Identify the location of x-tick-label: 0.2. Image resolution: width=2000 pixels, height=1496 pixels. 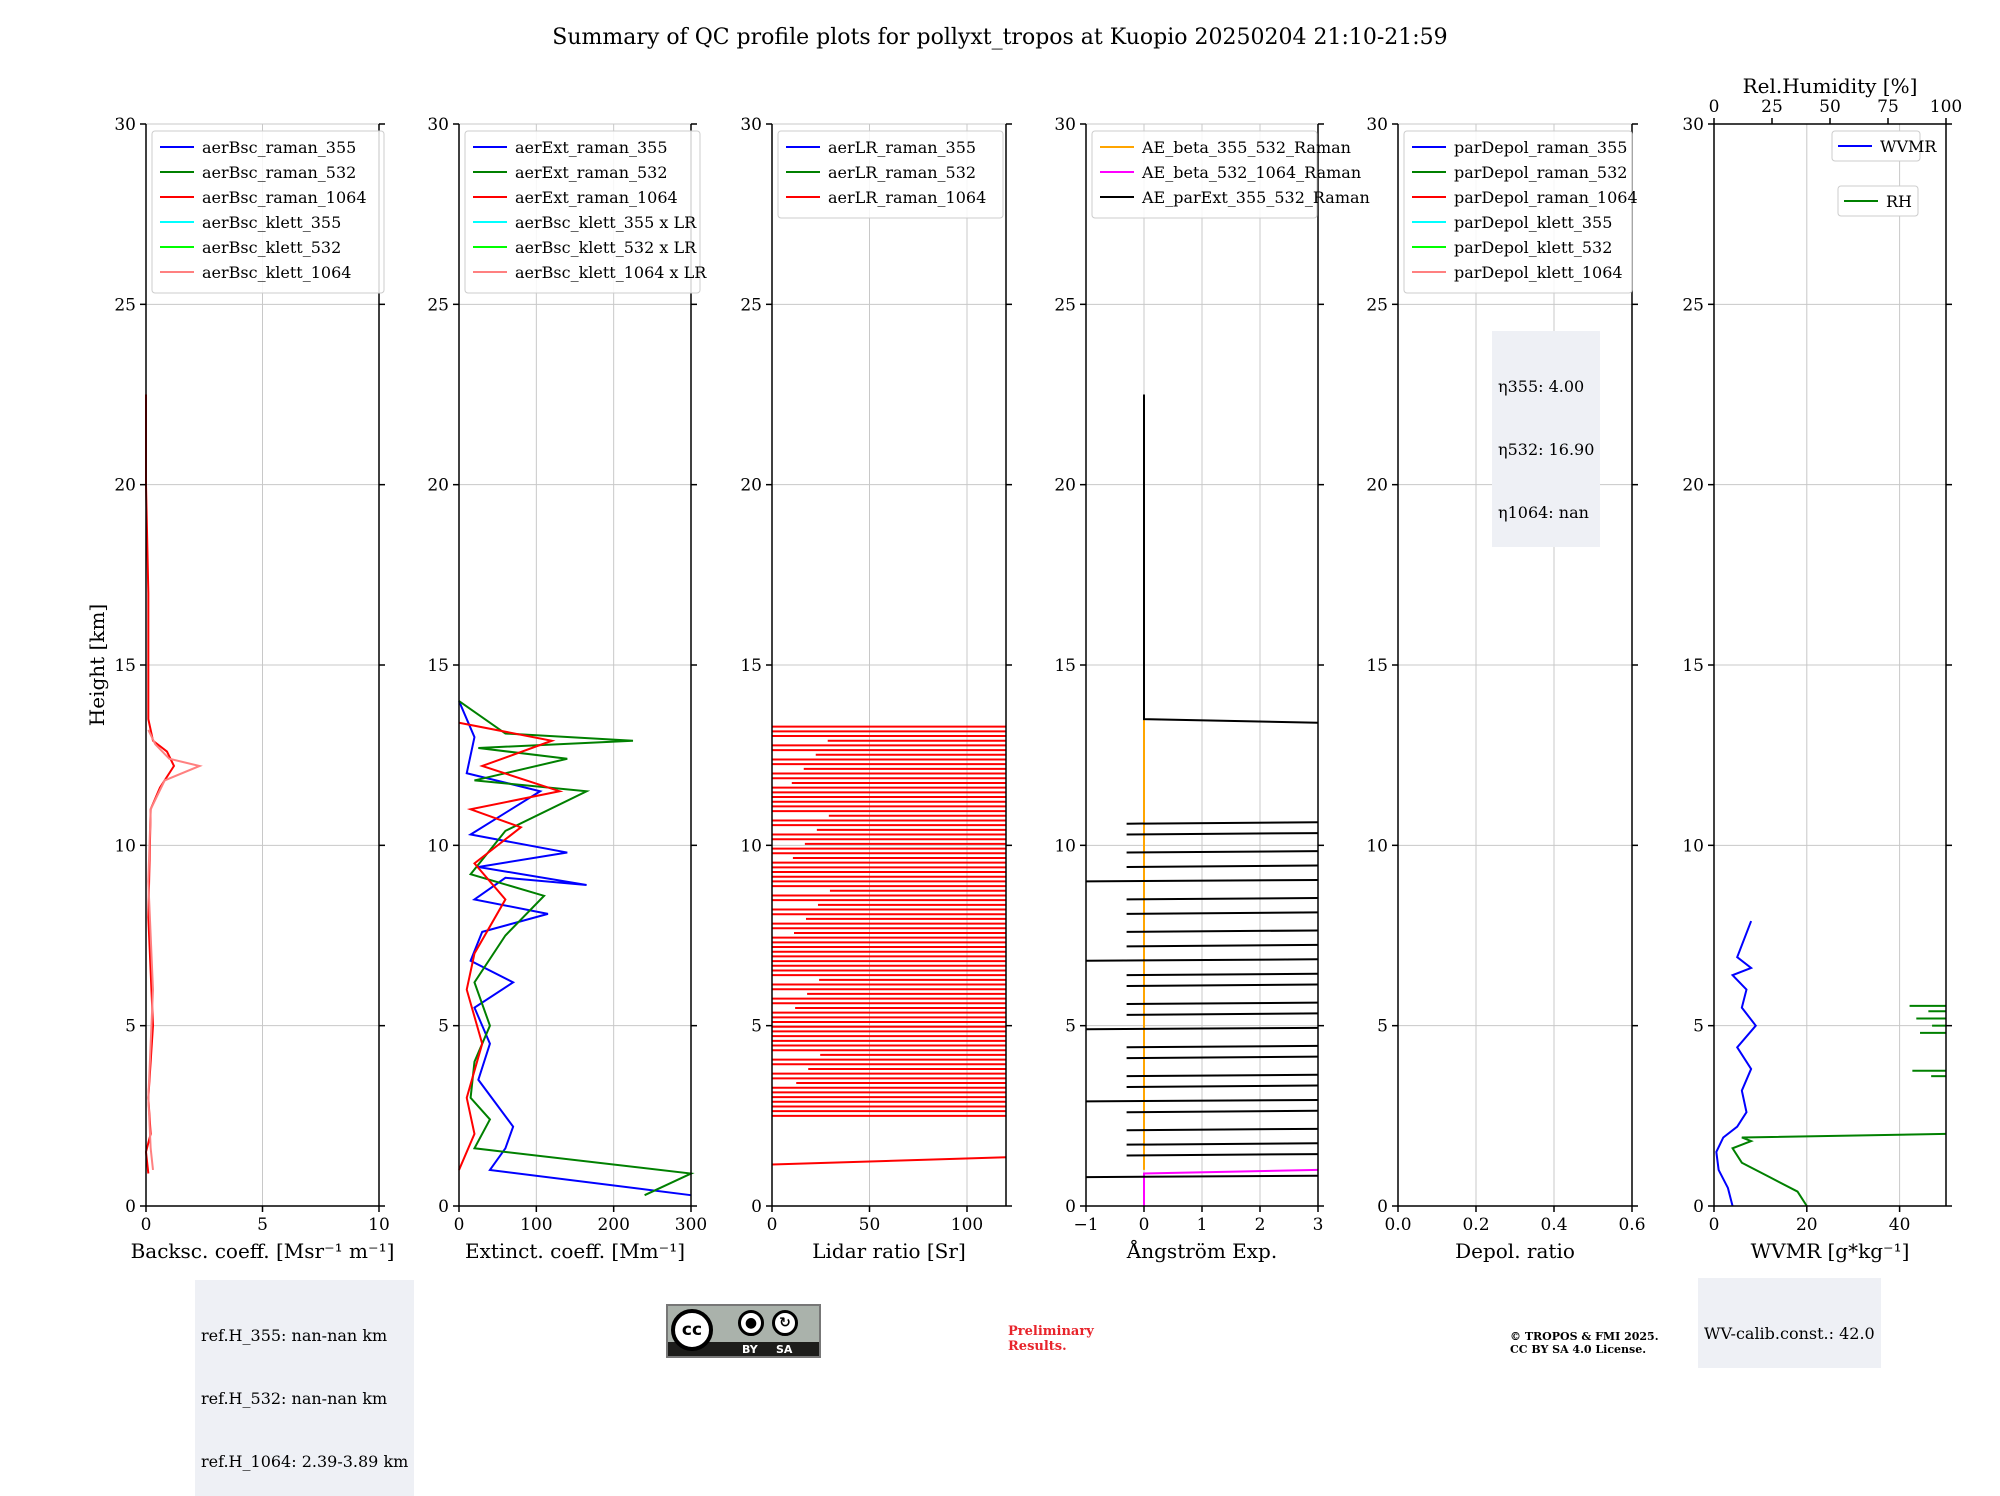
(1475, 1225).